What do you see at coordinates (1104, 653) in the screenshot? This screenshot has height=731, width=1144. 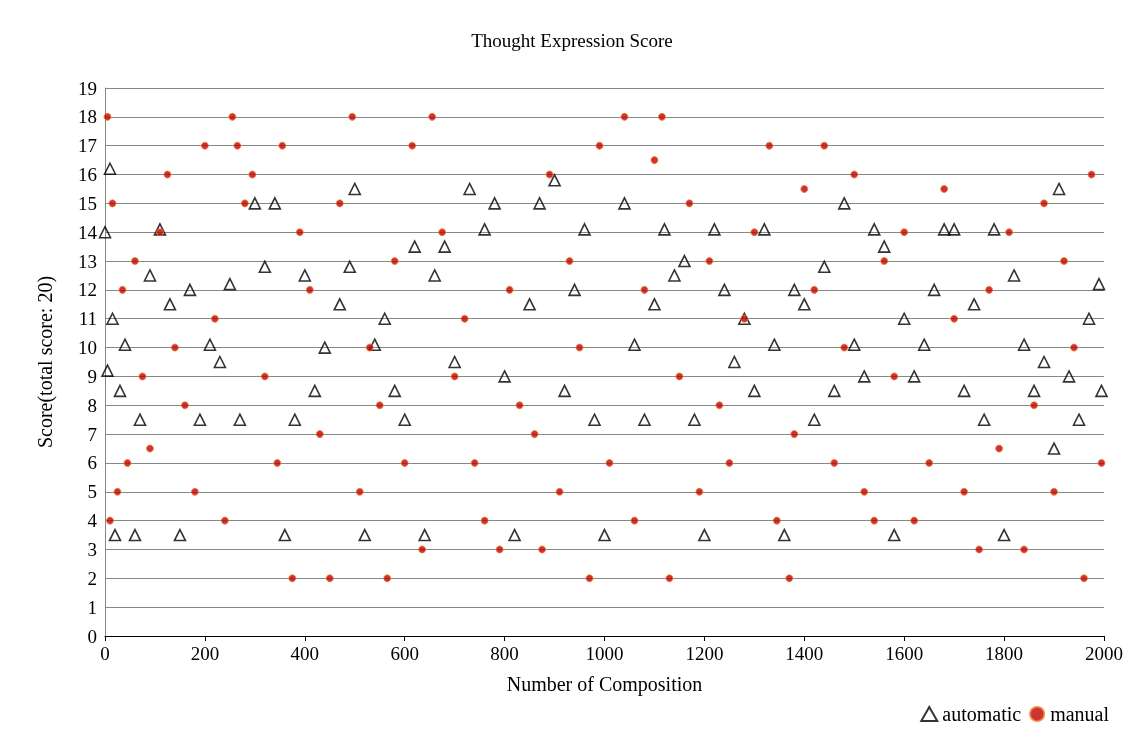 I see `x-tick-label: 2000` at bounding box center [1104, 653].